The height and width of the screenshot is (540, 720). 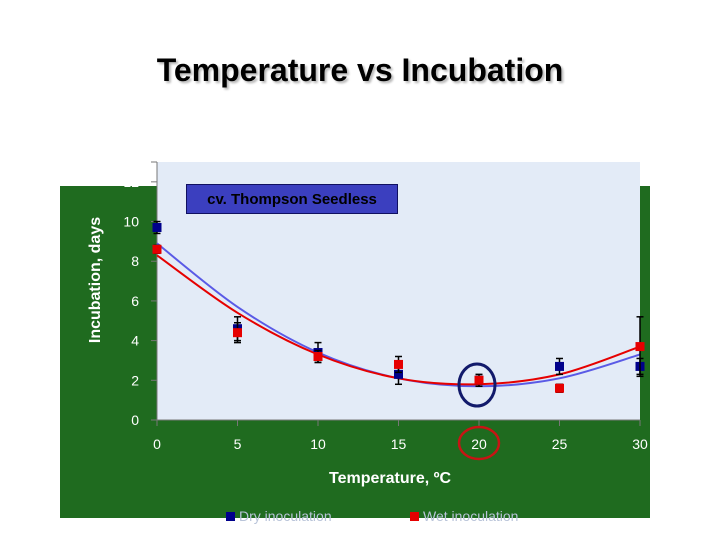 I want to click on x-tick-label-2: 10, so click(x=318, y=444).